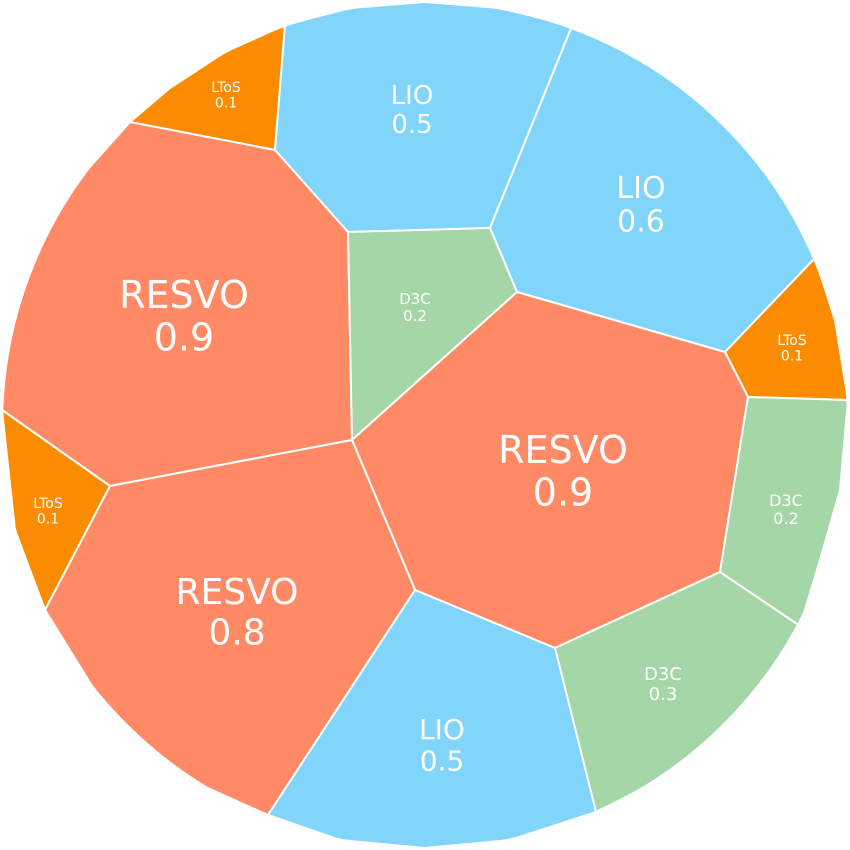 This screenshot has width=850, height=850. Describe the element at coordinates (236, 632) in the screenshot. I see `cell-value-label: 0.8` at that location.